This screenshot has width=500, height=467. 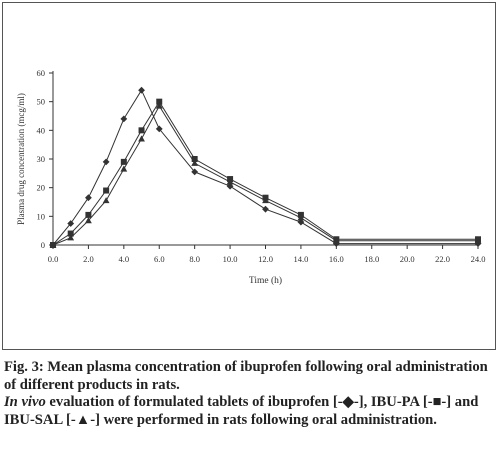 I want to click on x-axis-label: Time (h), so click(x=265, y=280).